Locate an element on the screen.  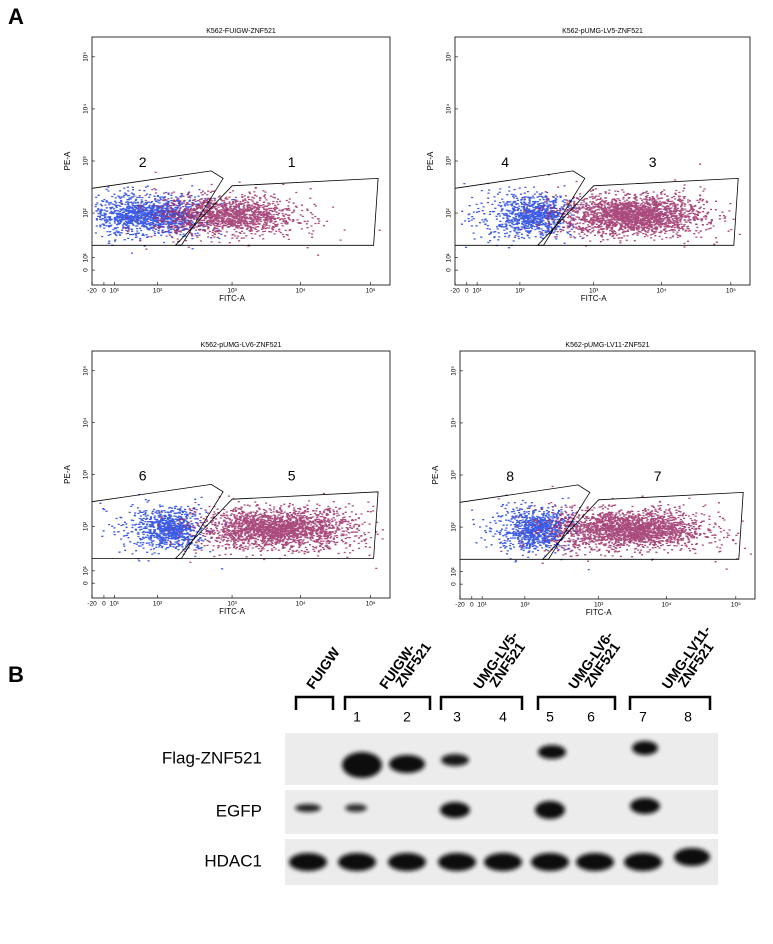
lane-label: 2 is located at coordinates (407, 717).